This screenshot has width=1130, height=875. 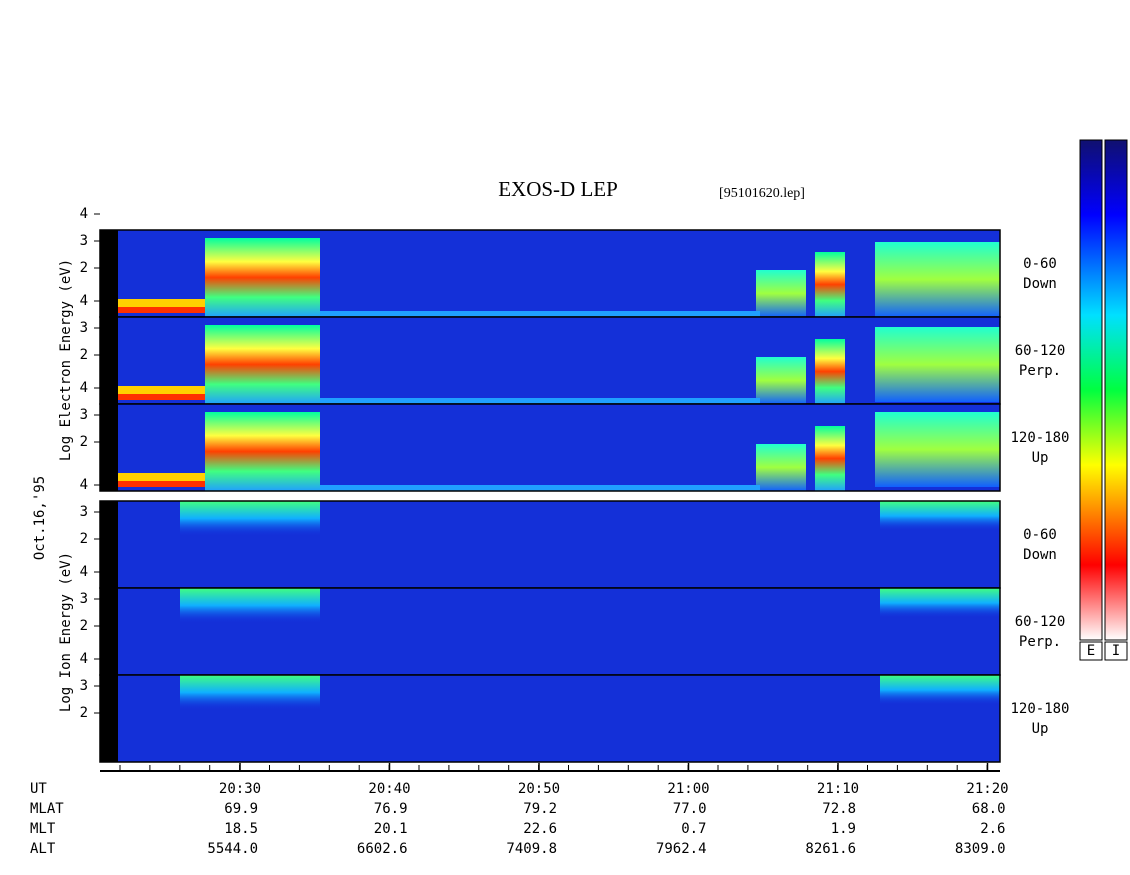 What do you see at coordinates (1040, 371) in the screenshot?
I see `direction: Perp.` at bounding box center [1040, 371].